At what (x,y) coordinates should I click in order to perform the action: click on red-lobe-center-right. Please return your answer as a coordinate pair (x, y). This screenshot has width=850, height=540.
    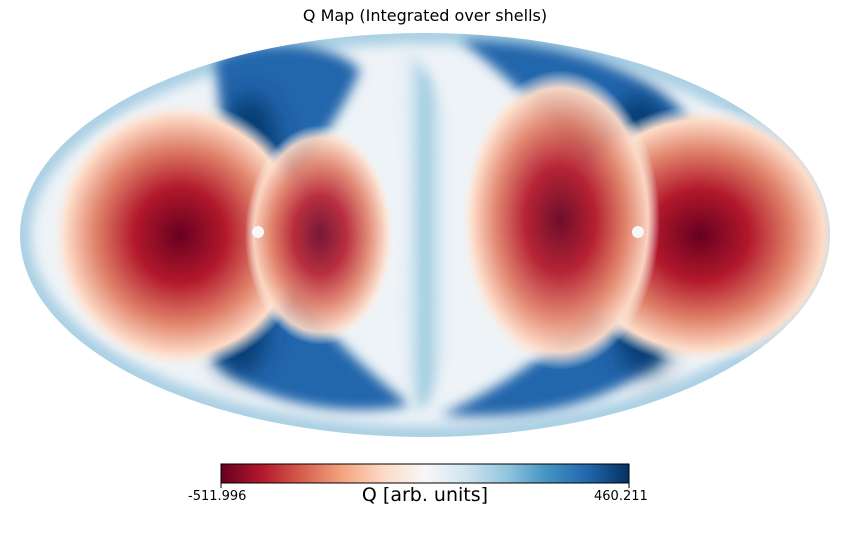
    Looking at the image, I should click on (560, 220).